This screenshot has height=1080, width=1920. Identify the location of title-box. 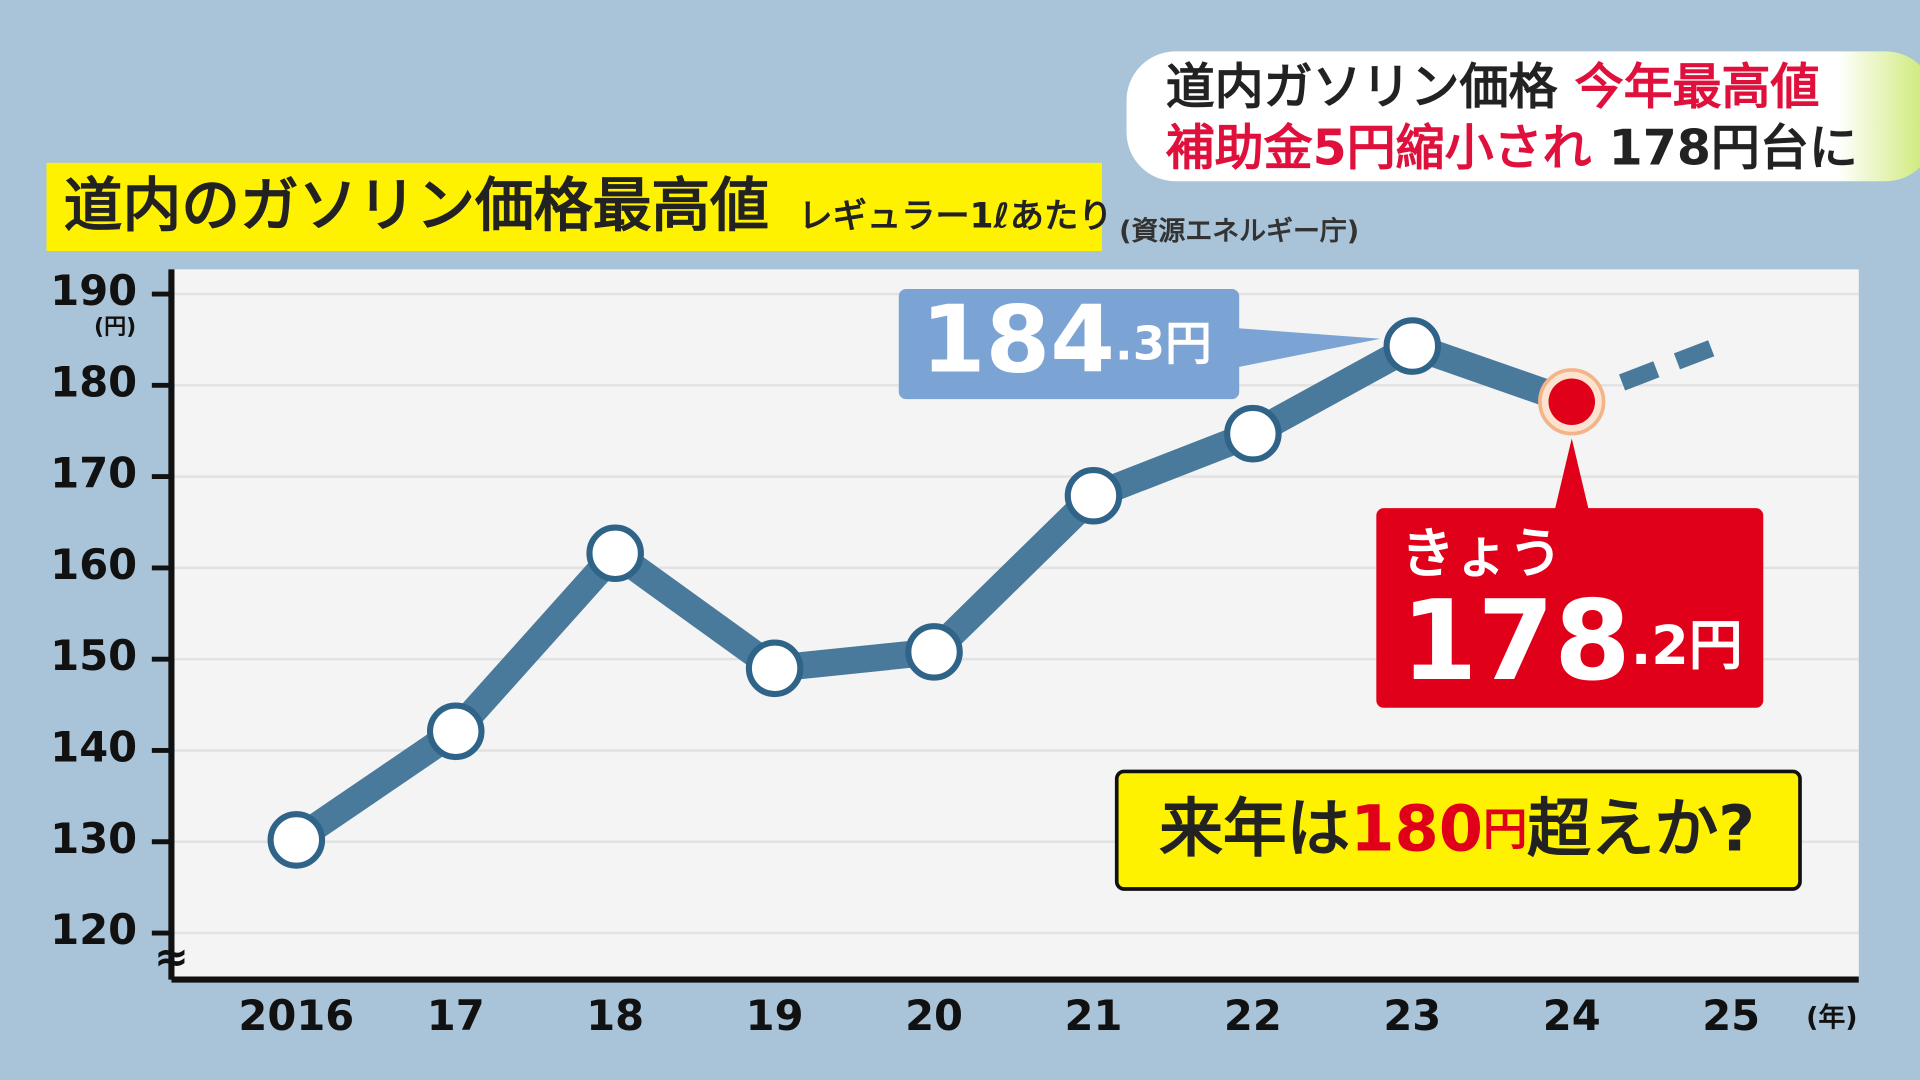
(574, 207).